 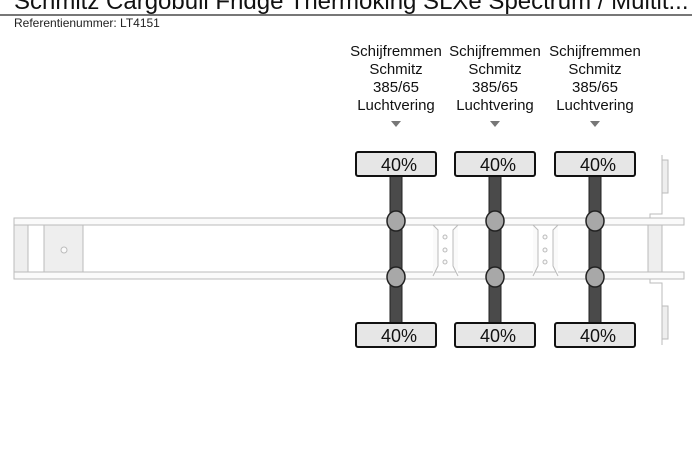 What do you see at coordinates (349, 275) in the screenshot?
I see `frame-rail-bottom` at bounding box center [349, 275].